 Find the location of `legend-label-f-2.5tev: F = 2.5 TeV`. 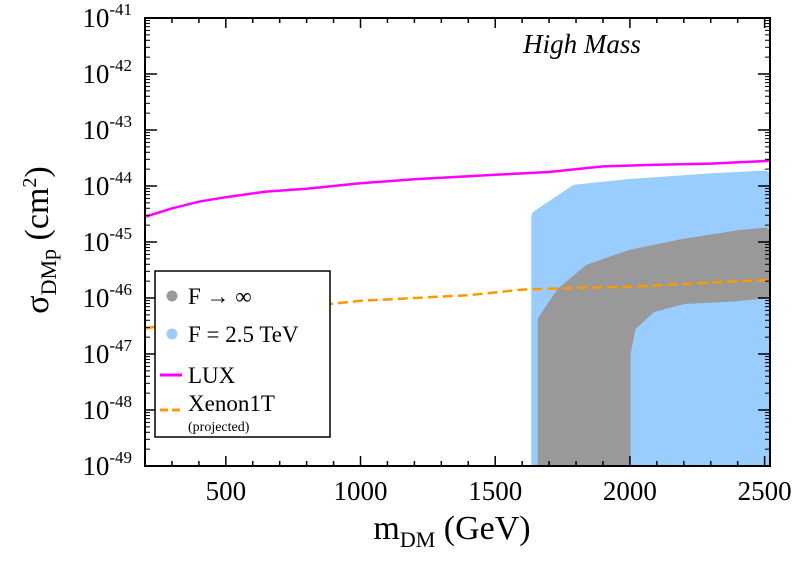

legend-label-f-2.5tev: F = 2.5 TeV is located at coordinates (243, 334).